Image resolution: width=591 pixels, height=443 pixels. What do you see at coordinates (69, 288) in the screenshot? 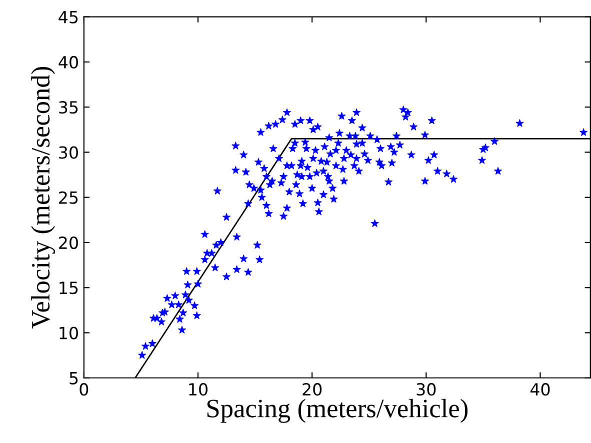
I see `y-tick-label: 15` at bounding box center [69, 288].